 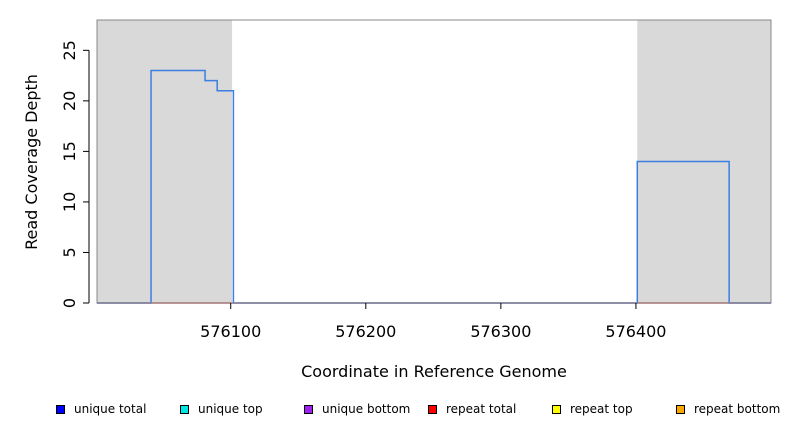 I want to click on y-tick-label: 0, so click(x=69, y=303).